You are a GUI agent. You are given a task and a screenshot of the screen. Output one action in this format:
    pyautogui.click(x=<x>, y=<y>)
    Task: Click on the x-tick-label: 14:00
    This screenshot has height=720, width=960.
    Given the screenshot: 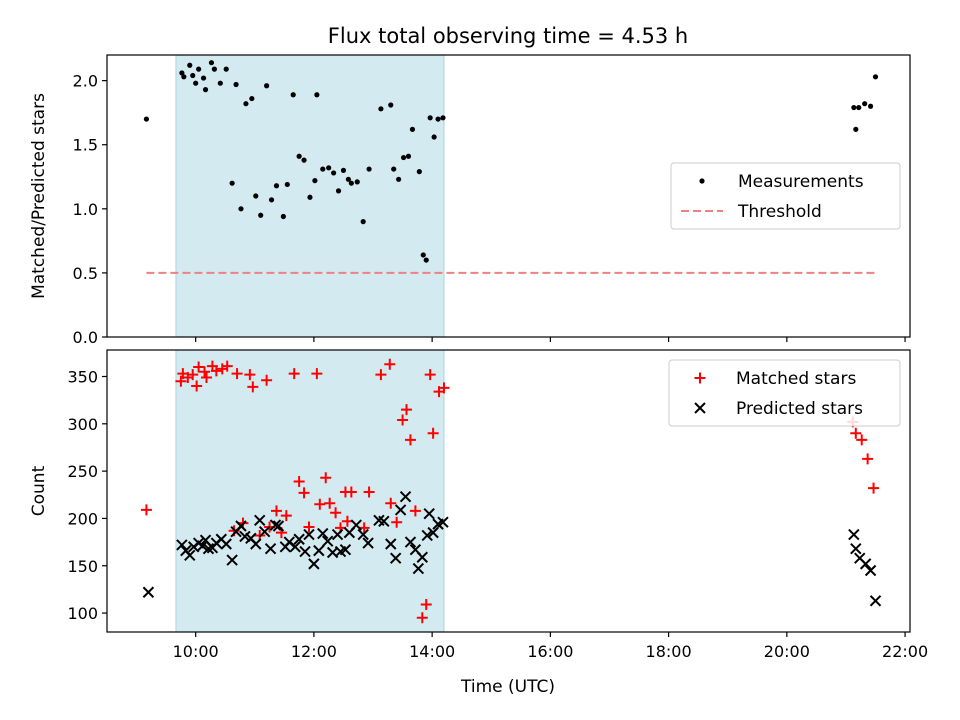 What is the action you would take?
    pyautogui.click(x=432, y=651)
    